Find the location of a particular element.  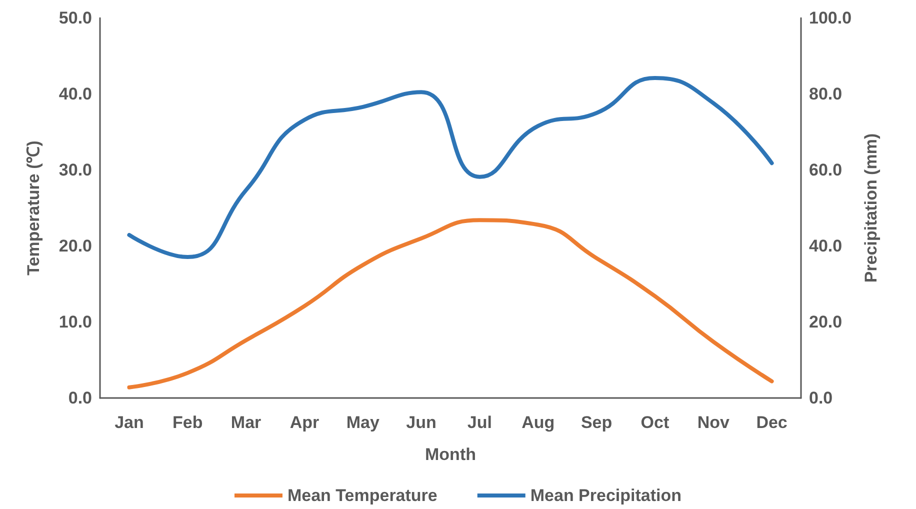

y2-tick-label: 60.0 is located at coordinates (825, 170).